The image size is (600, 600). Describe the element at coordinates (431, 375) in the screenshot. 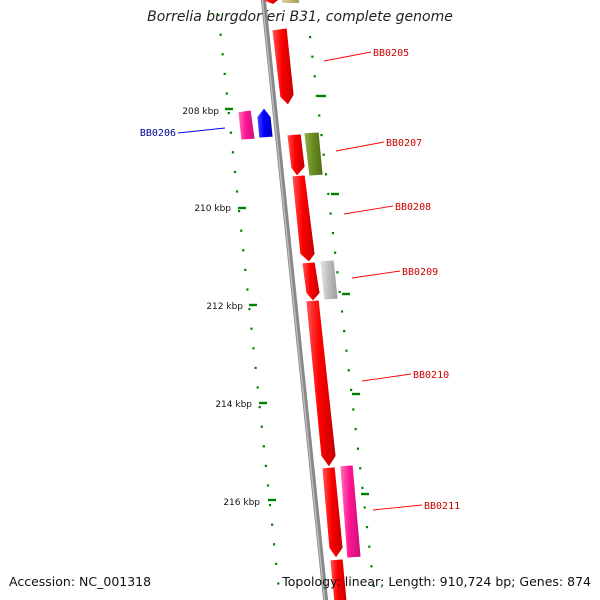

I see `gene-label-bb0210: BB0210` at that location.